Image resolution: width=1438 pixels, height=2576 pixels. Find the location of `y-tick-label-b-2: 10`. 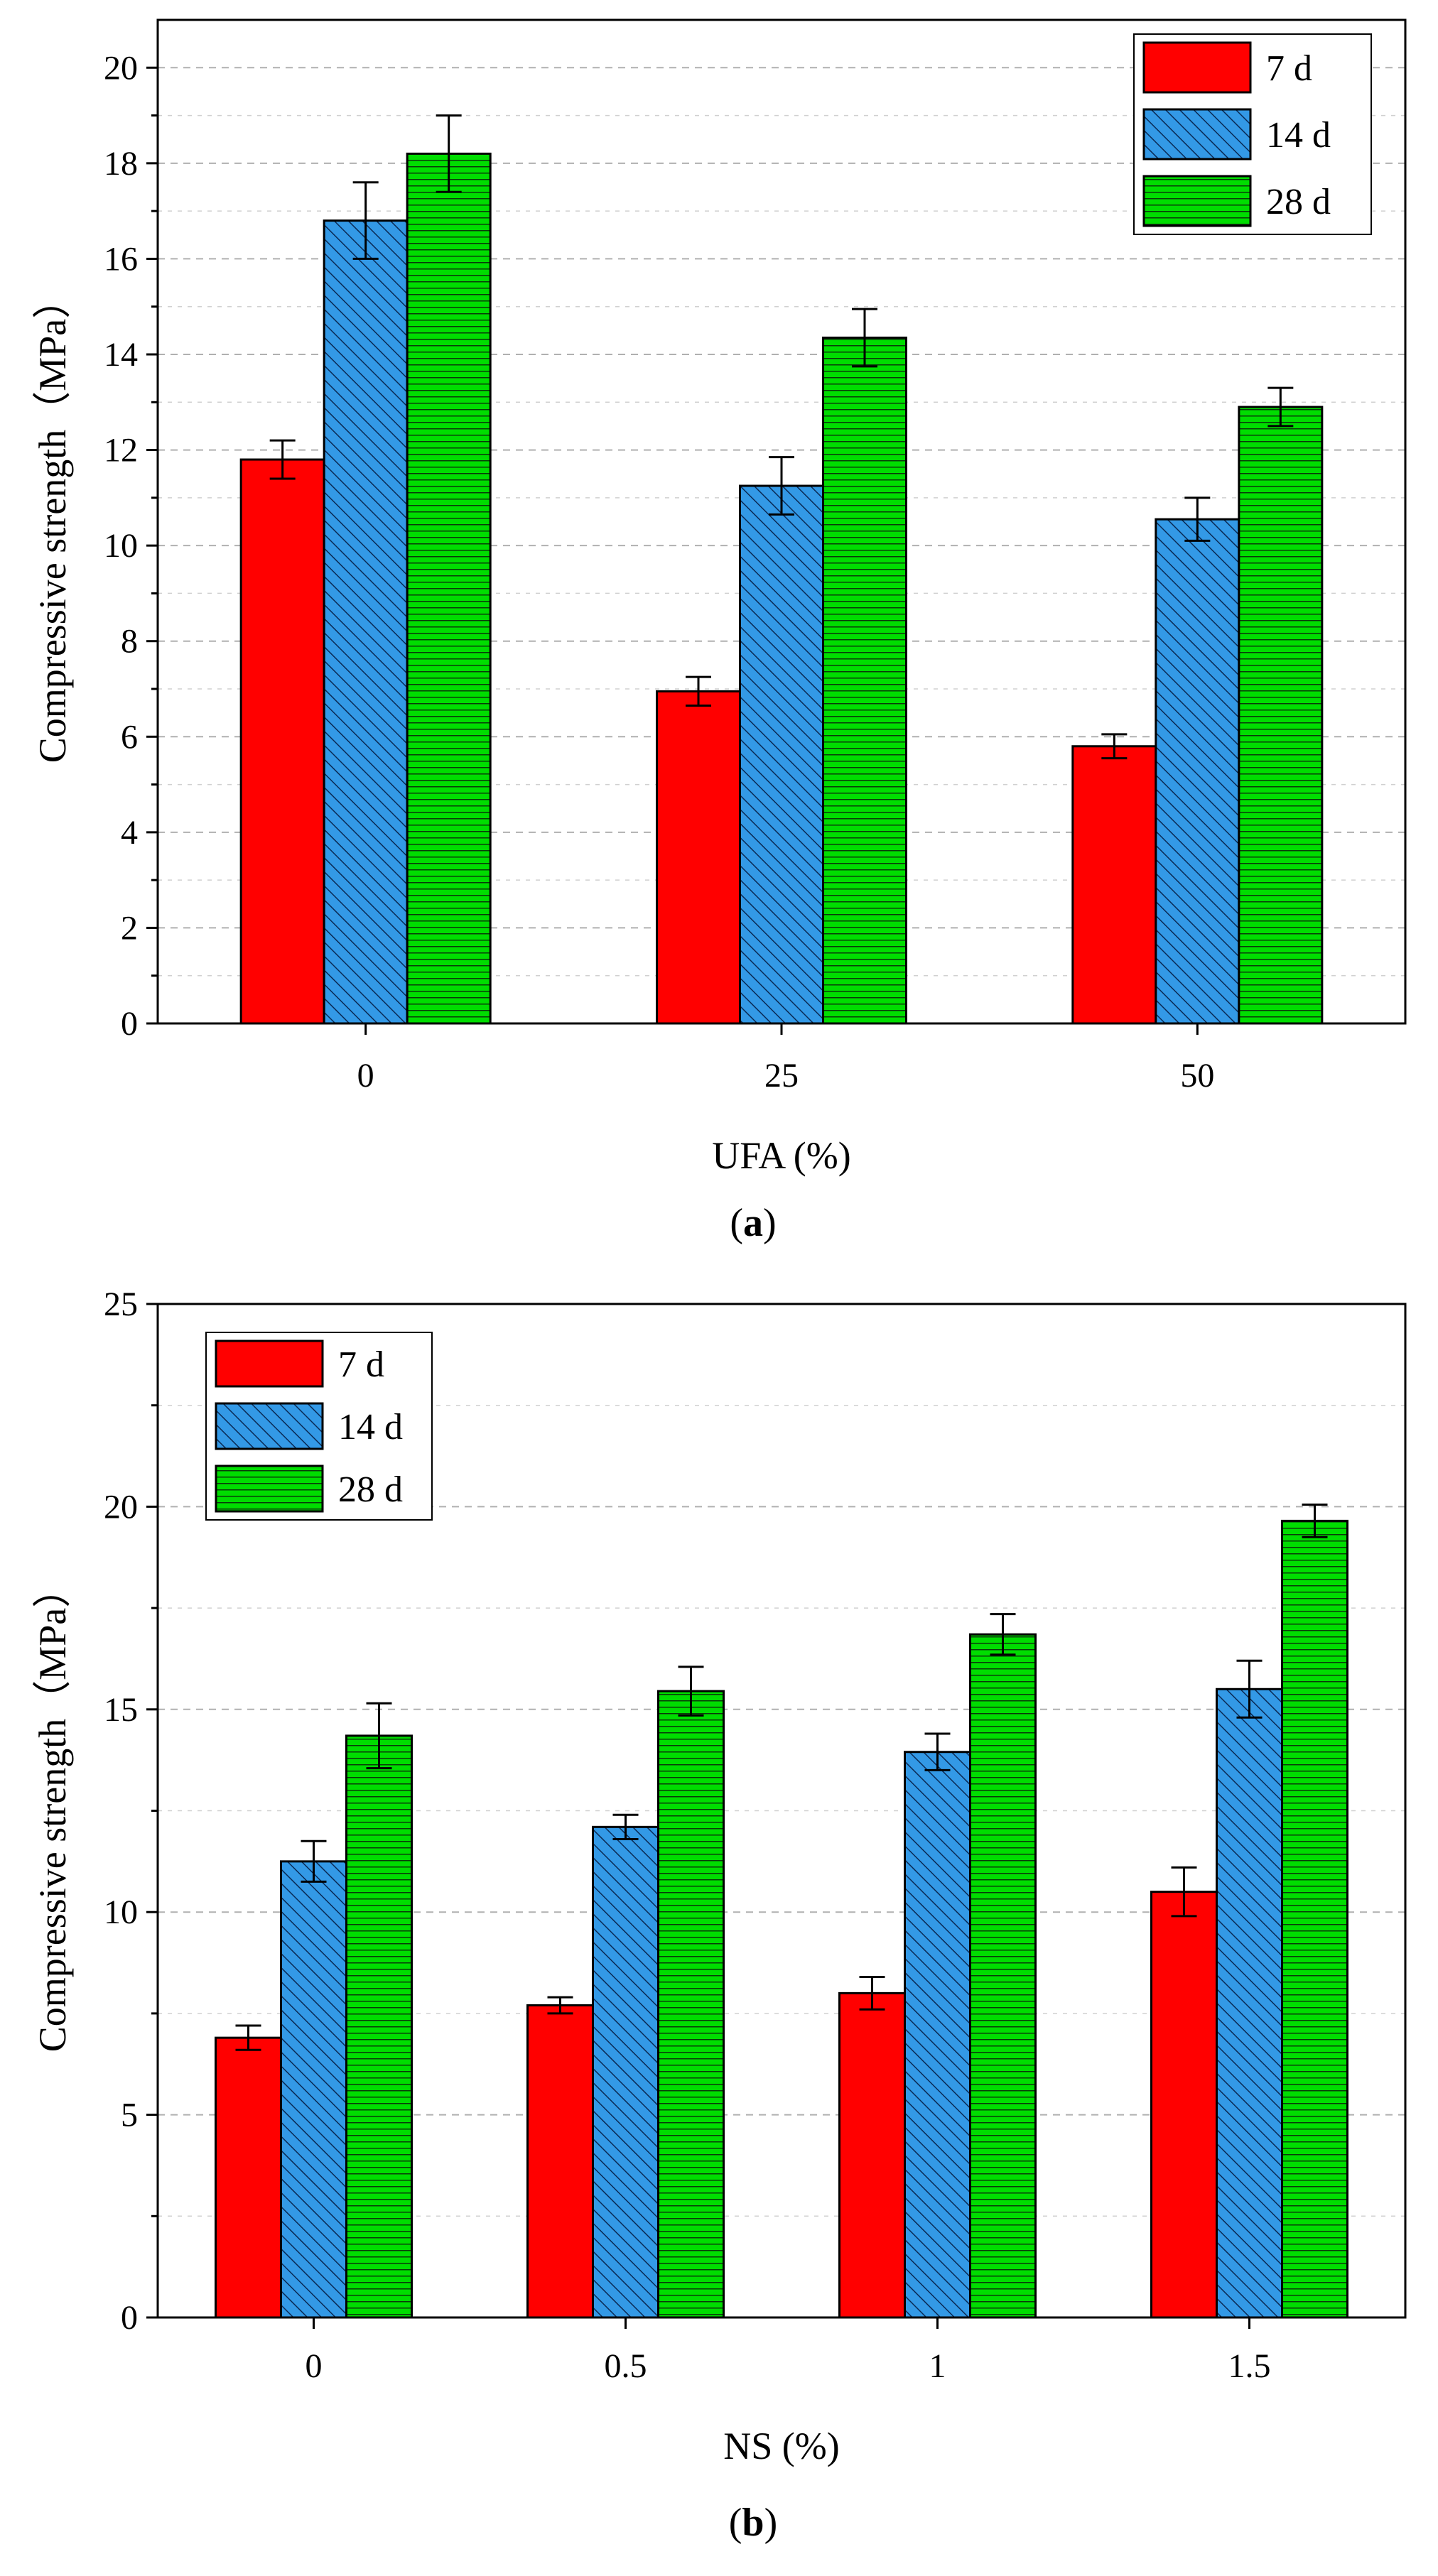

y-tick-label-b-2: 10 is located at coordinates (121, 1912).